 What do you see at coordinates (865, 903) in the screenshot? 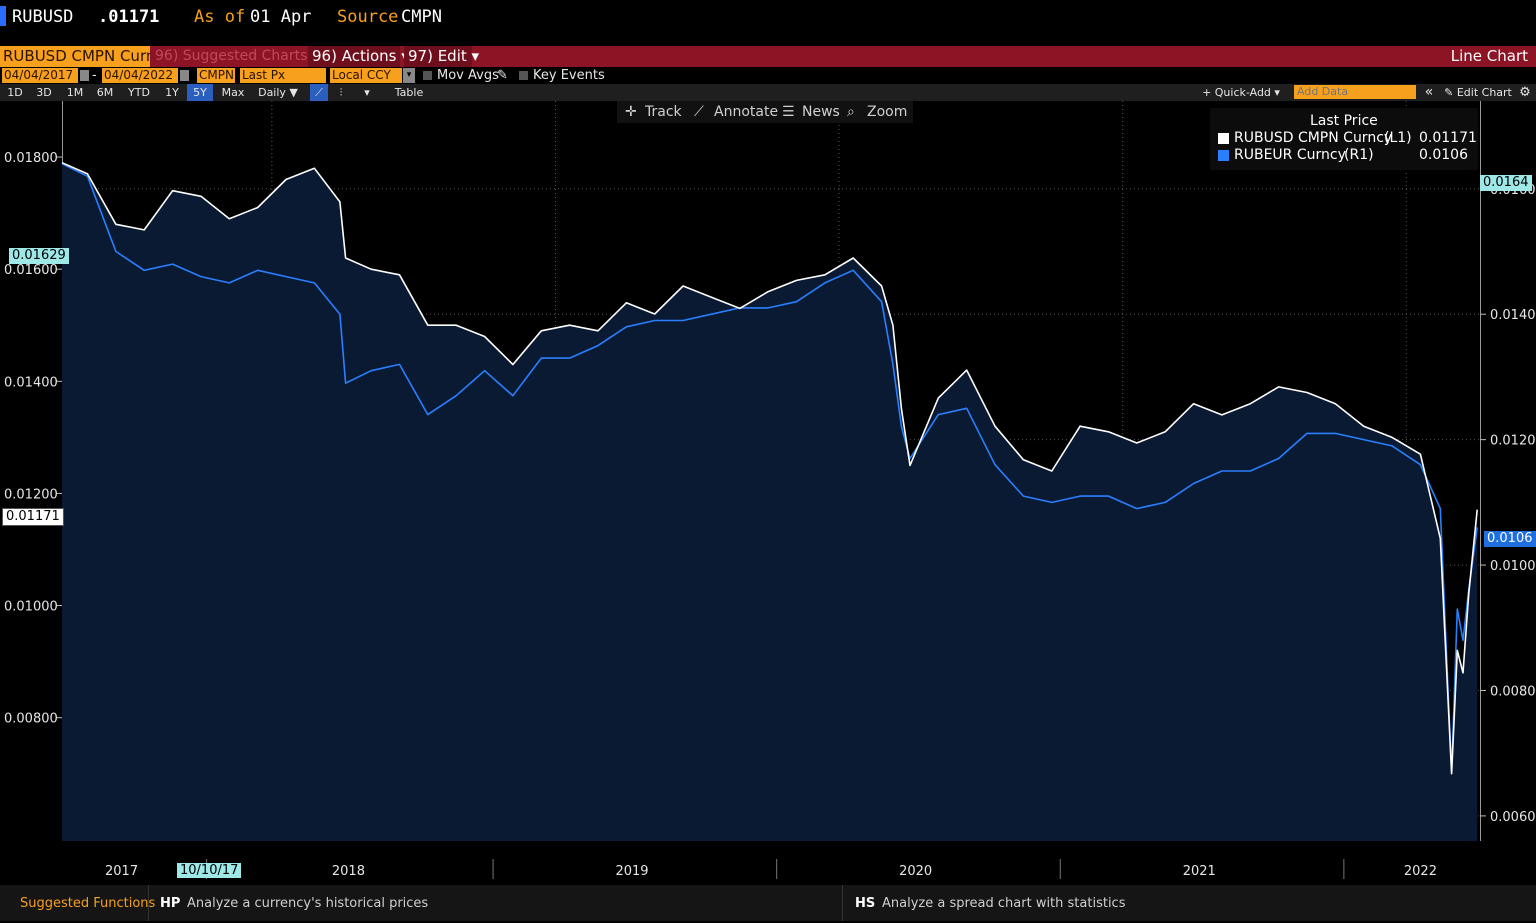
I see `function-code-hs: HS` at bounding box center [865, 903].